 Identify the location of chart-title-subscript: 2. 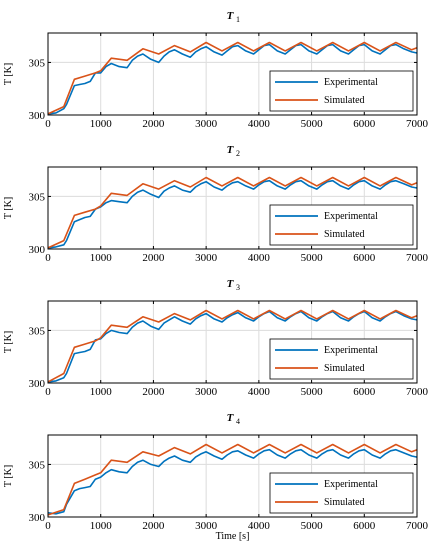
(238, 153).